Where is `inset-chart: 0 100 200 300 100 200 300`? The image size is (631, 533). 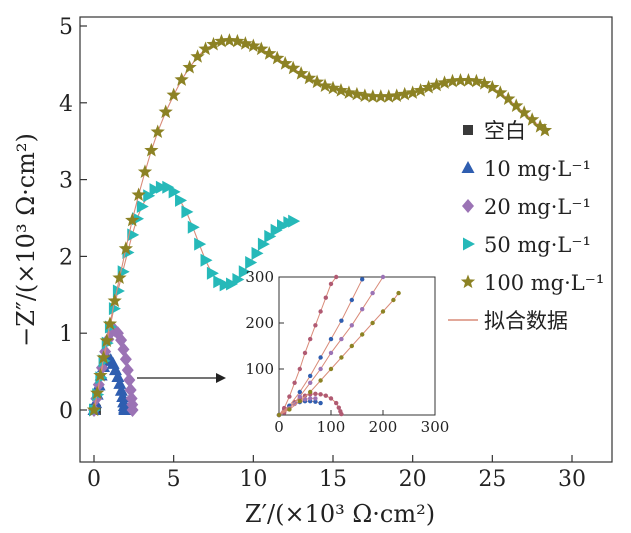 inset-chart: 0 100 200 300 100 200 300 is located at coordinates (347, 352).